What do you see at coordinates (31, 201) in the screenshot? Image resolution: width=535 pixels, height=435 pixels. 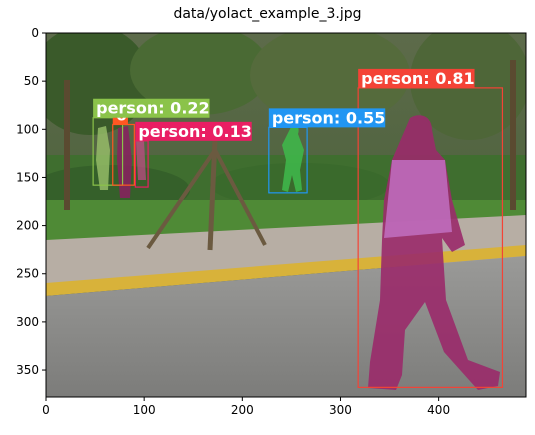 I see `y-axis: 0 50 100 150 200 250 300 350` at bounding box center [31, 201].